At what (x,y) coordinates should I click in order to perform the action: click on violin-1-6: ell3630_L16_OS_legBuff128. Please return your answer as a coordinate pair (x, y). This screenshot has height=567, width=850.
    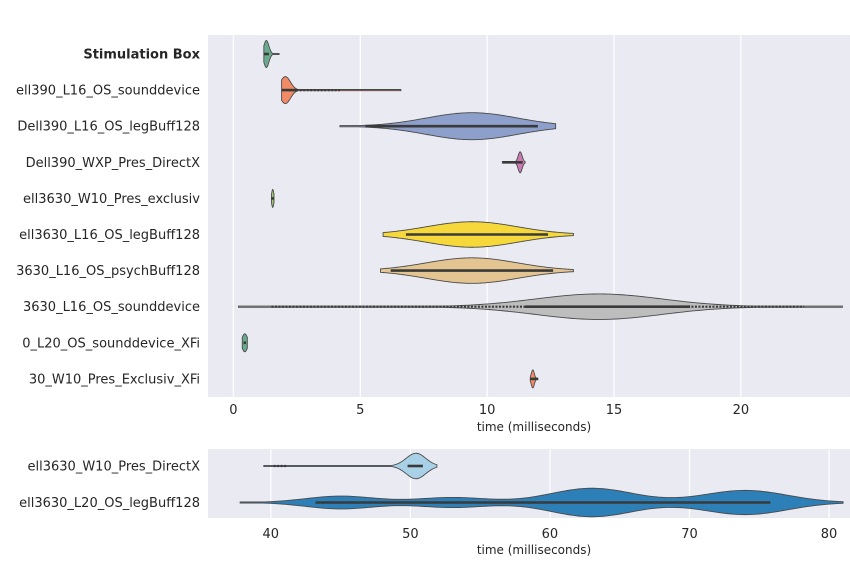
    Looking at the image, I should click on (296, 234).